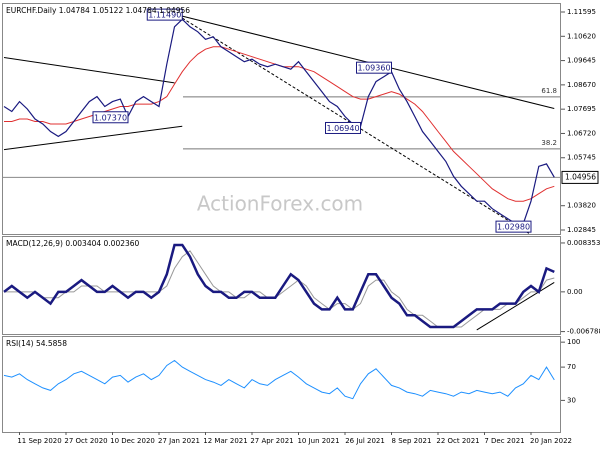  What do you see at coordinates (583, 243) in the screenshot?
I see `y-tick-label: 0.008353` at bounding box center [583, 243].